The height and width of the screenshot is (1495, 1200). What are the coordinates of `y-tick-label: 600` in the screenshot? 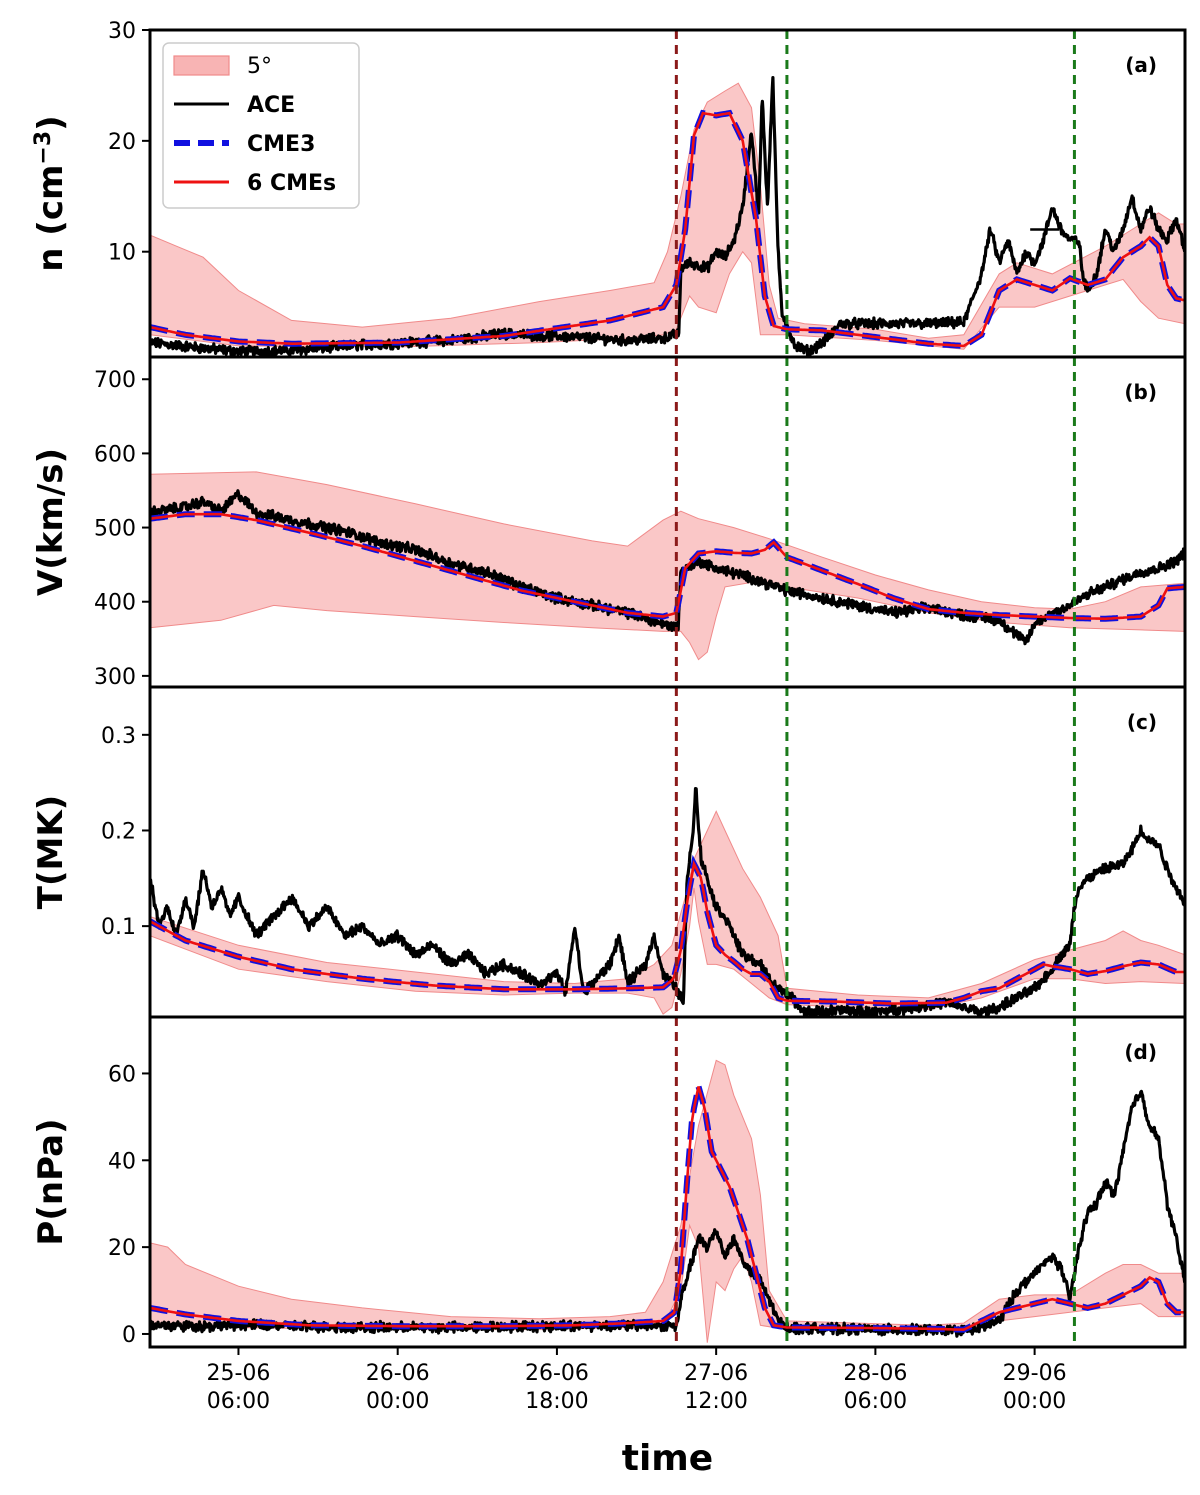 It's located at (115, 454).